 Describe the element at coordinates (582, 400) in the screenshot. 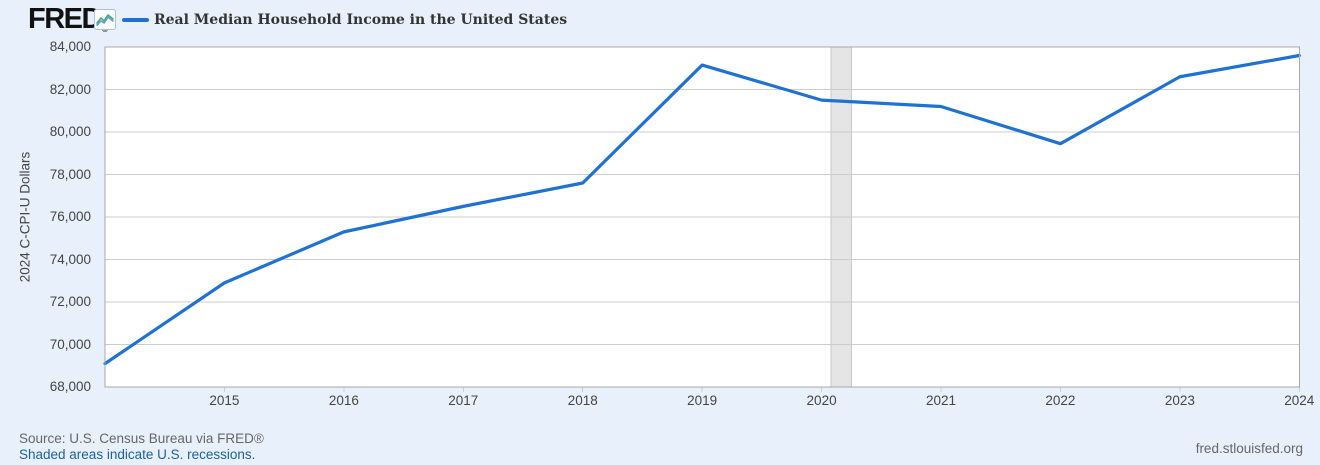

I see `x-tick-label: 2018` at that location.